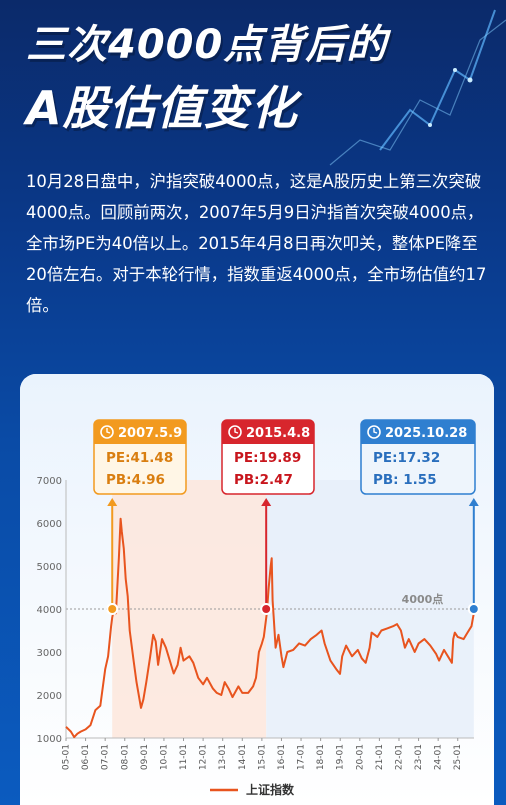 The image size is (506, 805). What do you see at coordinates (263, 480) in the screenshot?
I see `callout-pb: PB:2.47` at bounding box center [263, 480].